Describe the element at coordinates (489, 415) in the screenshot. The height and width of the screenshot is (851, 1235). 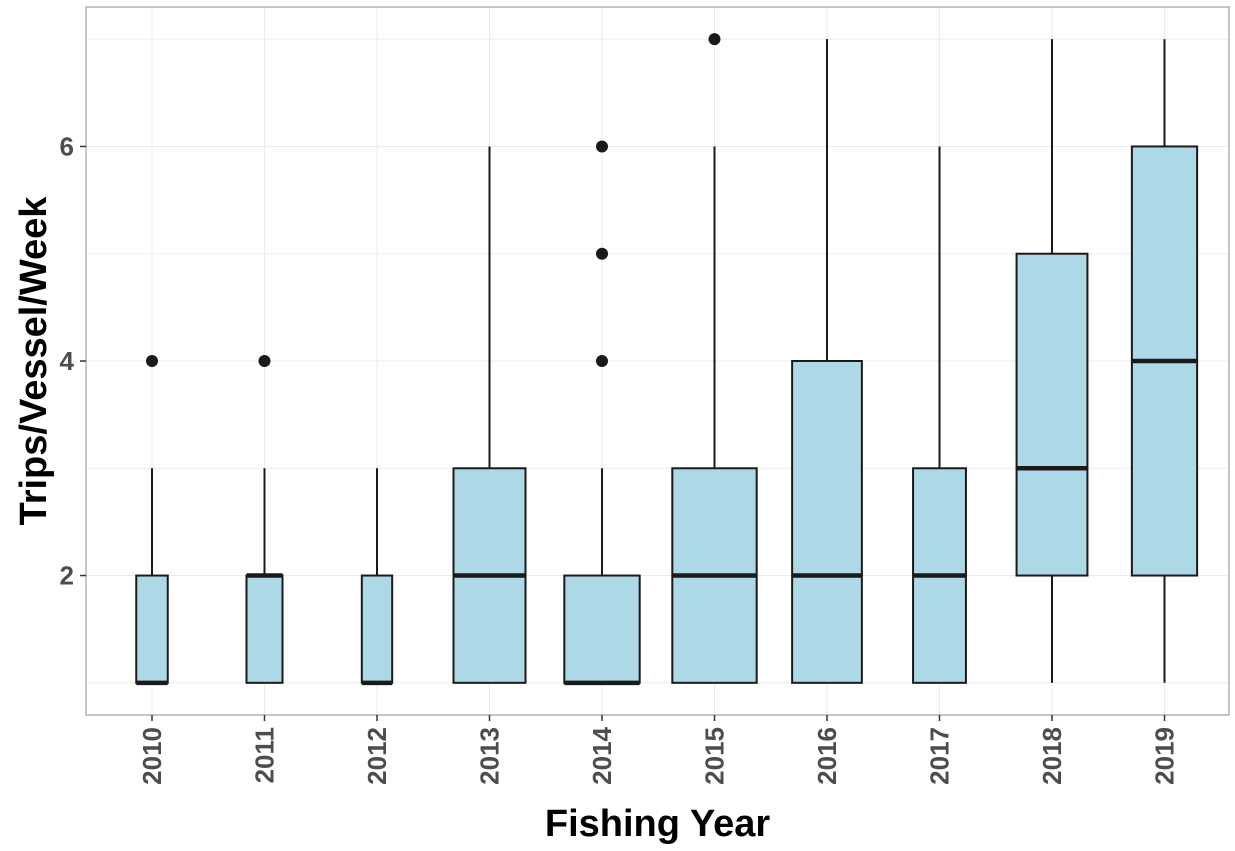
I see `box-2013` at that location.